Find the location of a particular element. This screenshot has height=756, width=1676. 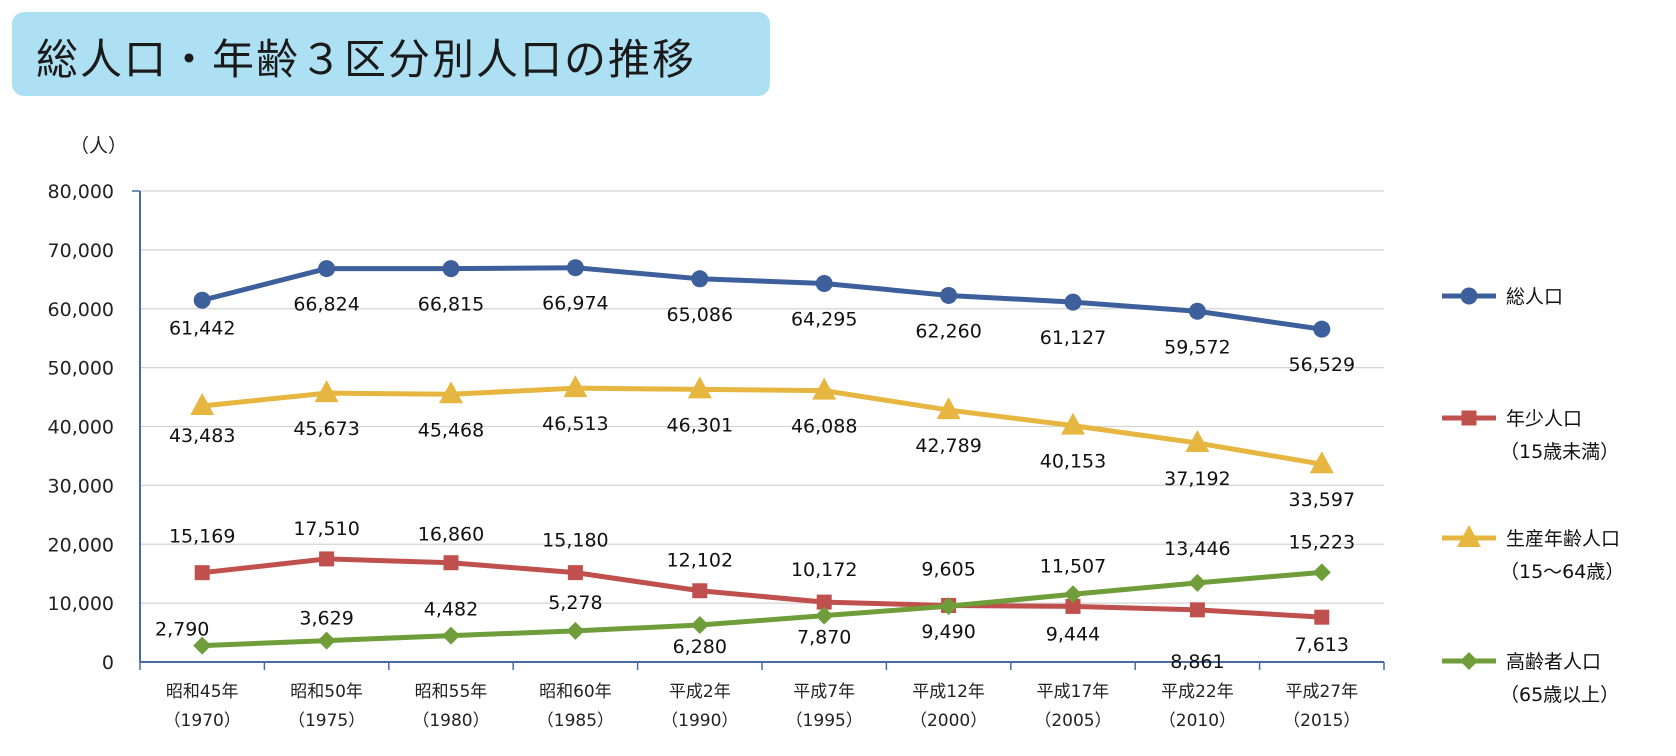

y-tick-label: 50,000 is located at coordinates (81, 369).